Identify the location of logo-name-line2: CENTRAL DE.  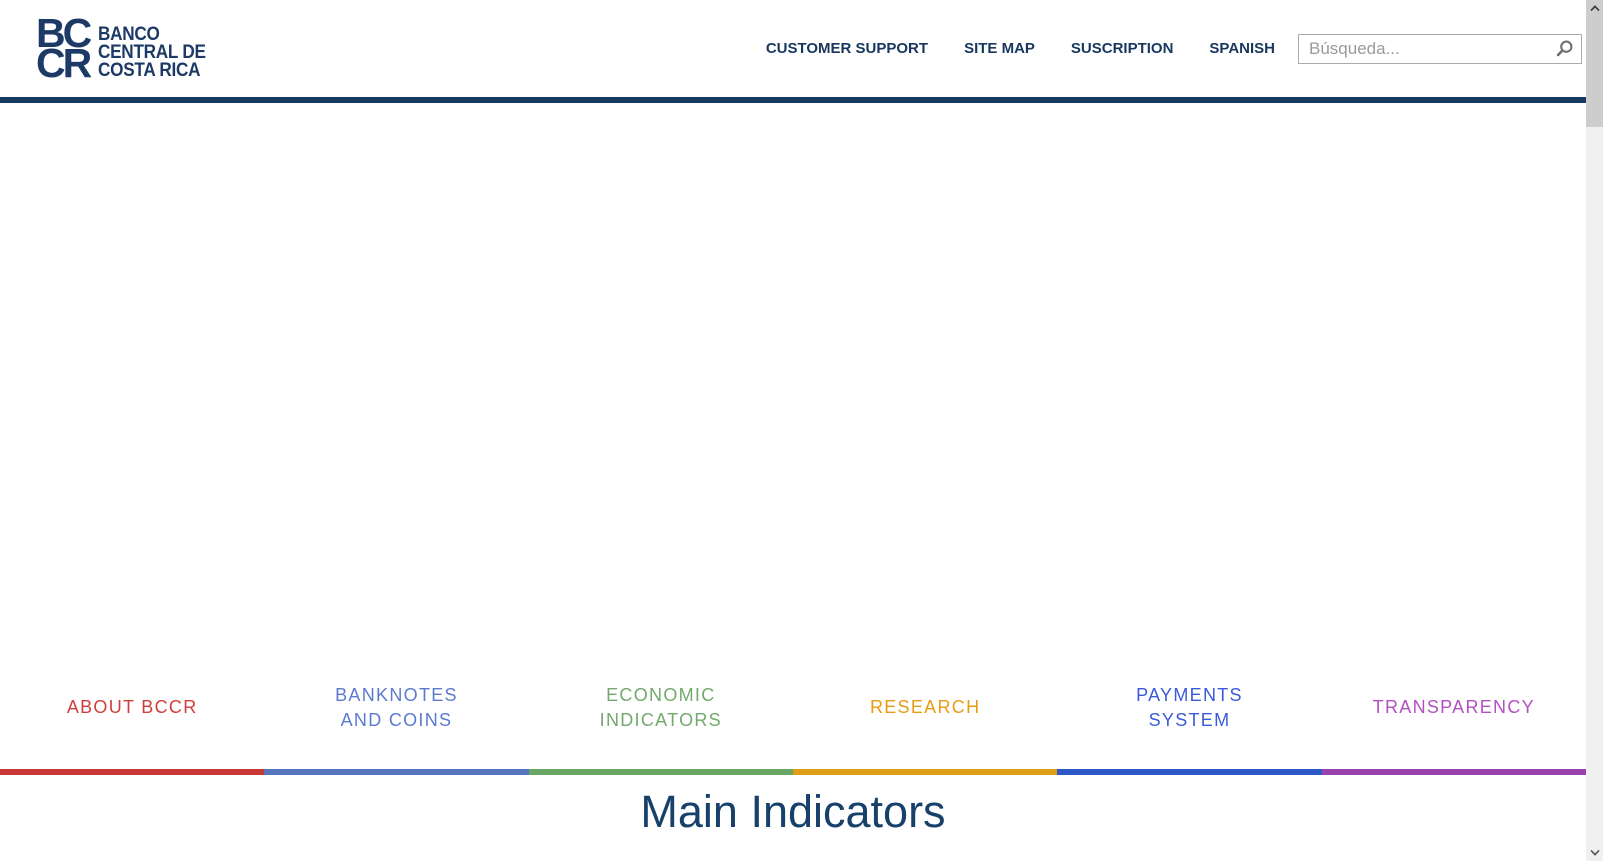
(152, 52).